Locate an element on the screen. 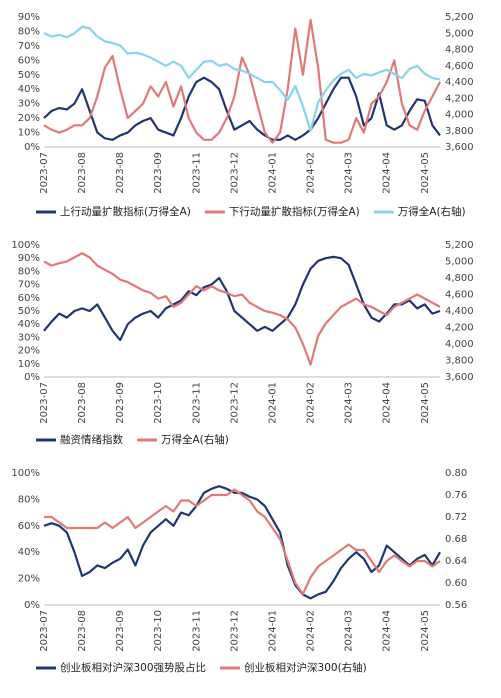 Image resolution: width=501 pixels, height=698 pixels. legend: 创业板相对沪深300强势股占比 创业板相对沪深300(右轴) is located at coordinates (201, 667).